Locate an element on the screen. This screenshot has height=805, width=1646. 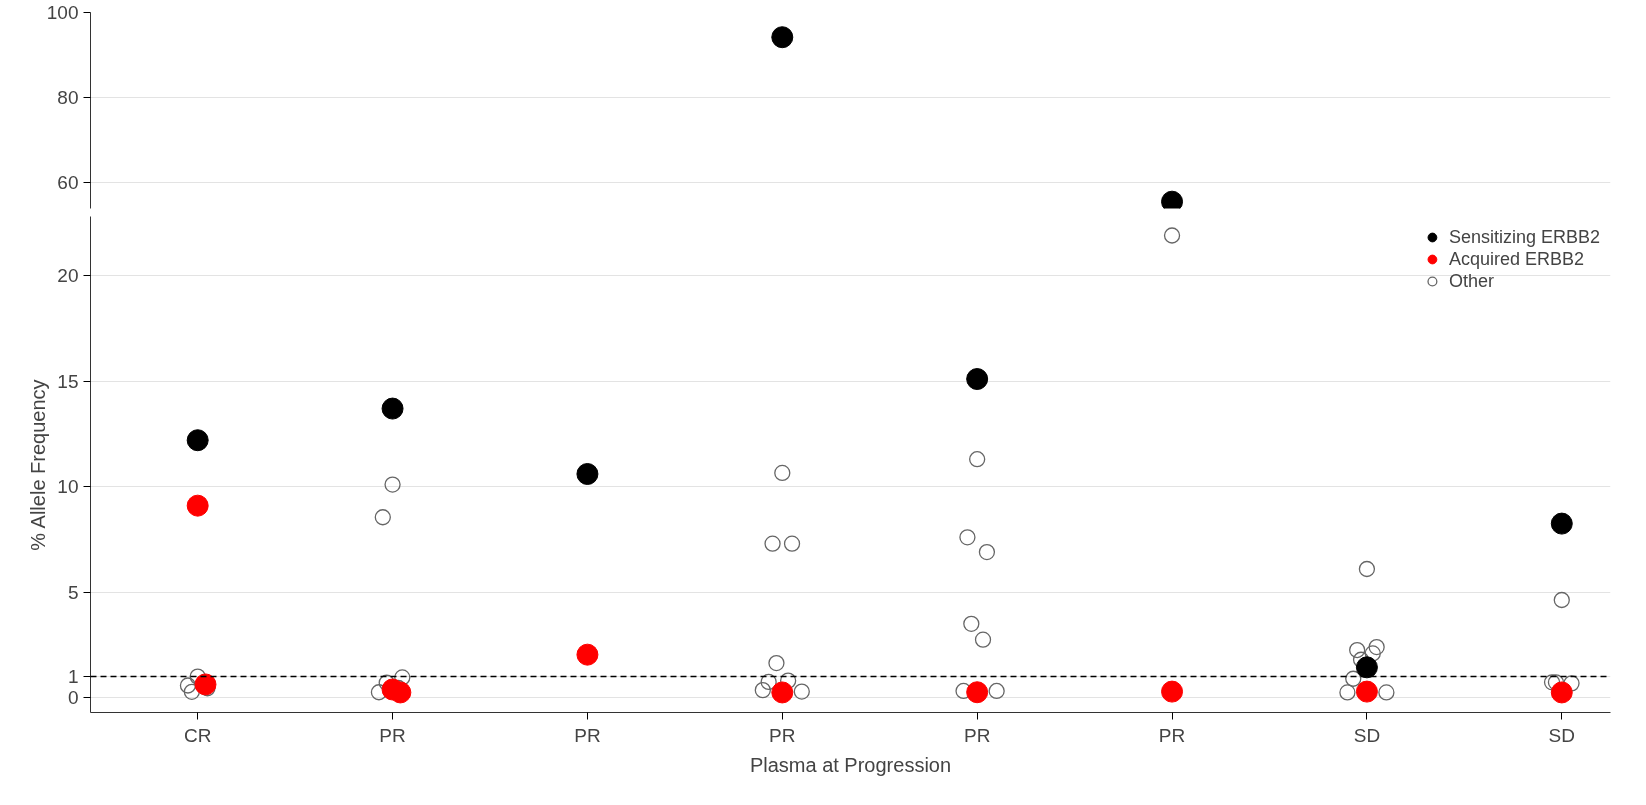
y-tick-label: 15 is located at coordinates (68, 381).